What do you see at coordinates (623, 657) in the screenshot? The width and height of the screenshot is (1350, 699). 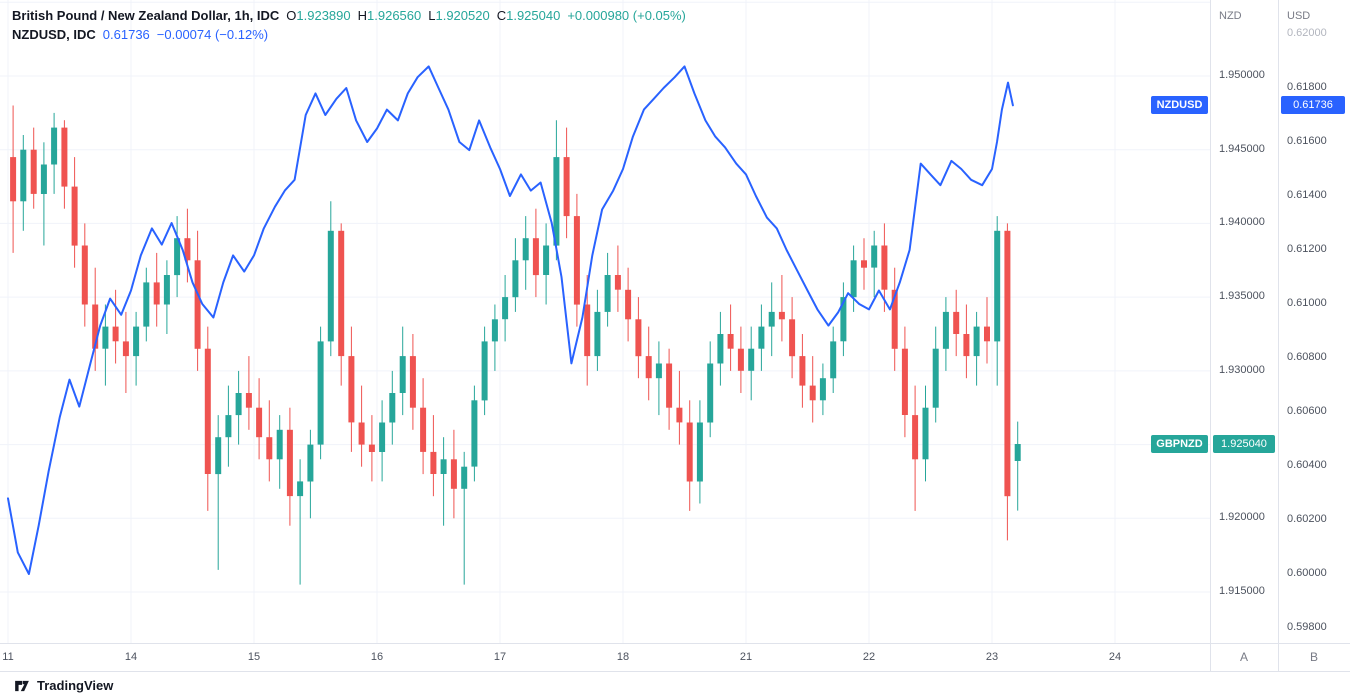 I see `time-axis-label: 18` at bounding box center [623, 657].